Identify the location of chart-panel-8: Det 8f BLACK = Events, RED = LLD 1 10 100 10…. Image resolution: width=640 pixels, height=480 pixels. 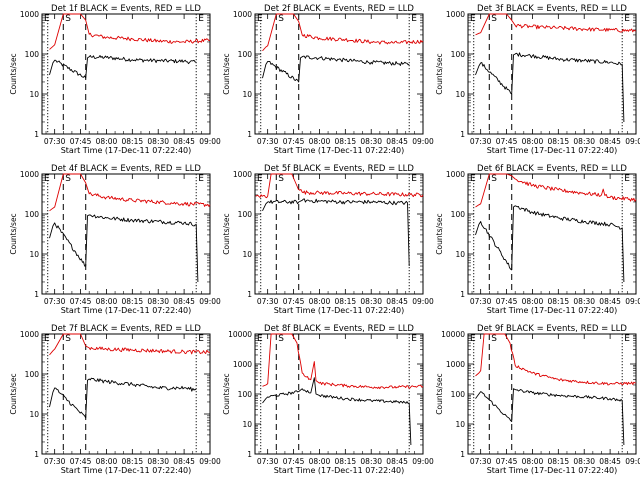
(328, 399).